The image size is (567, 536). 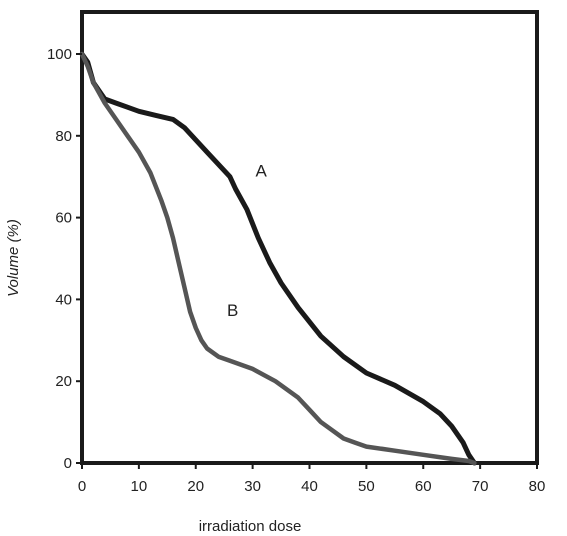 I want to click on series-b-label: B, so click(x=232, y=310).